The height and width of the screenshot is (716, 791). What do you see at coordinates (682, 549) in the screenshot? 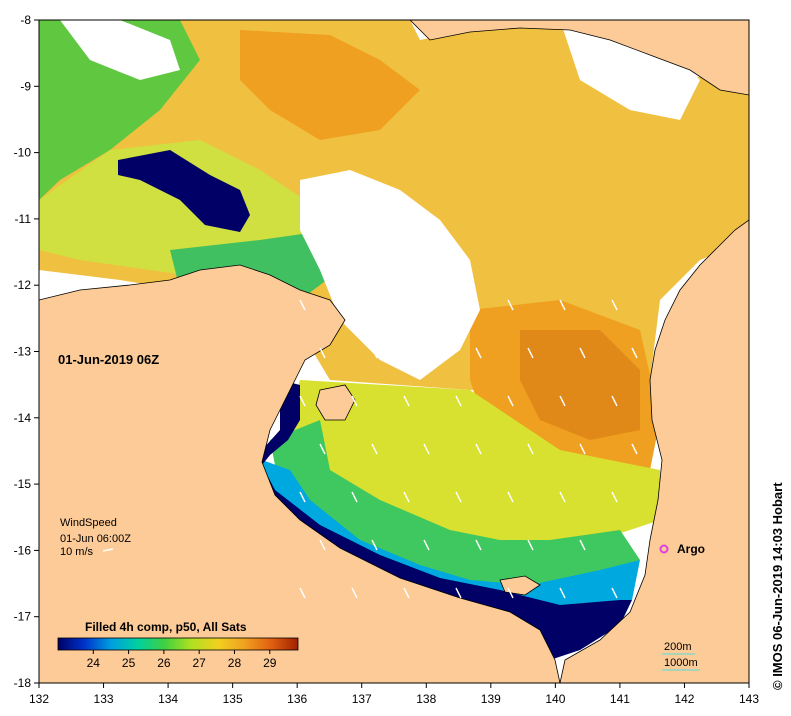
I see `argo-marker: Argo` at bounding box center [682, 549].